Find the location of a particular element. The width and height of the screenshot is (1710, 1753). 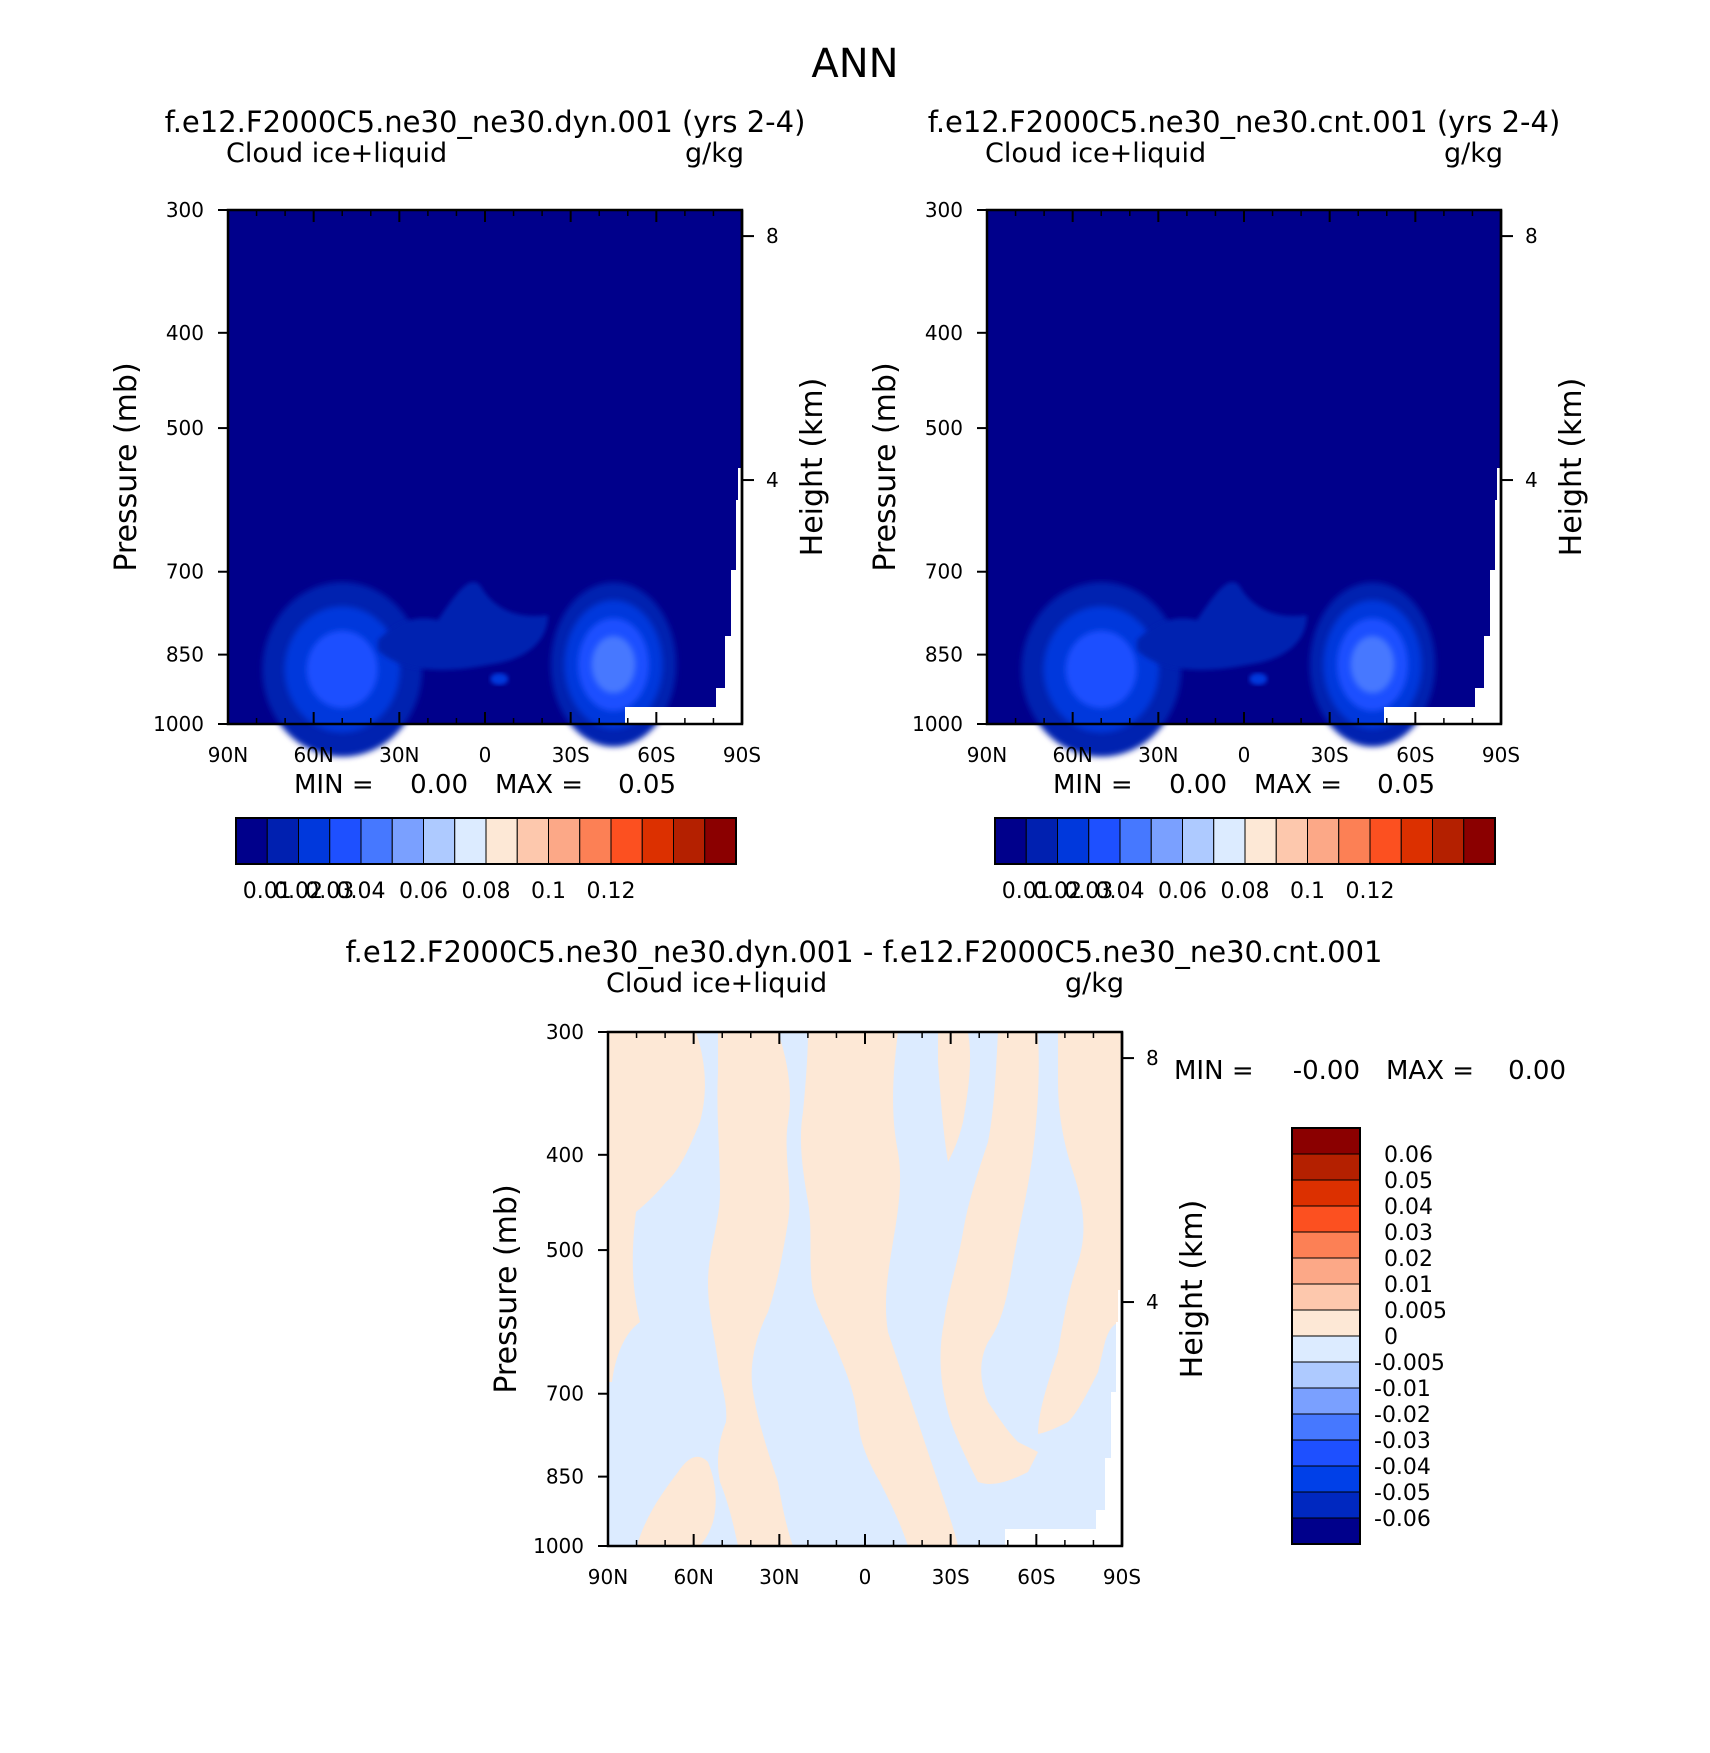

panel-diff-colorbar-label: 0.02 is located at coordinates (1408, 1259).